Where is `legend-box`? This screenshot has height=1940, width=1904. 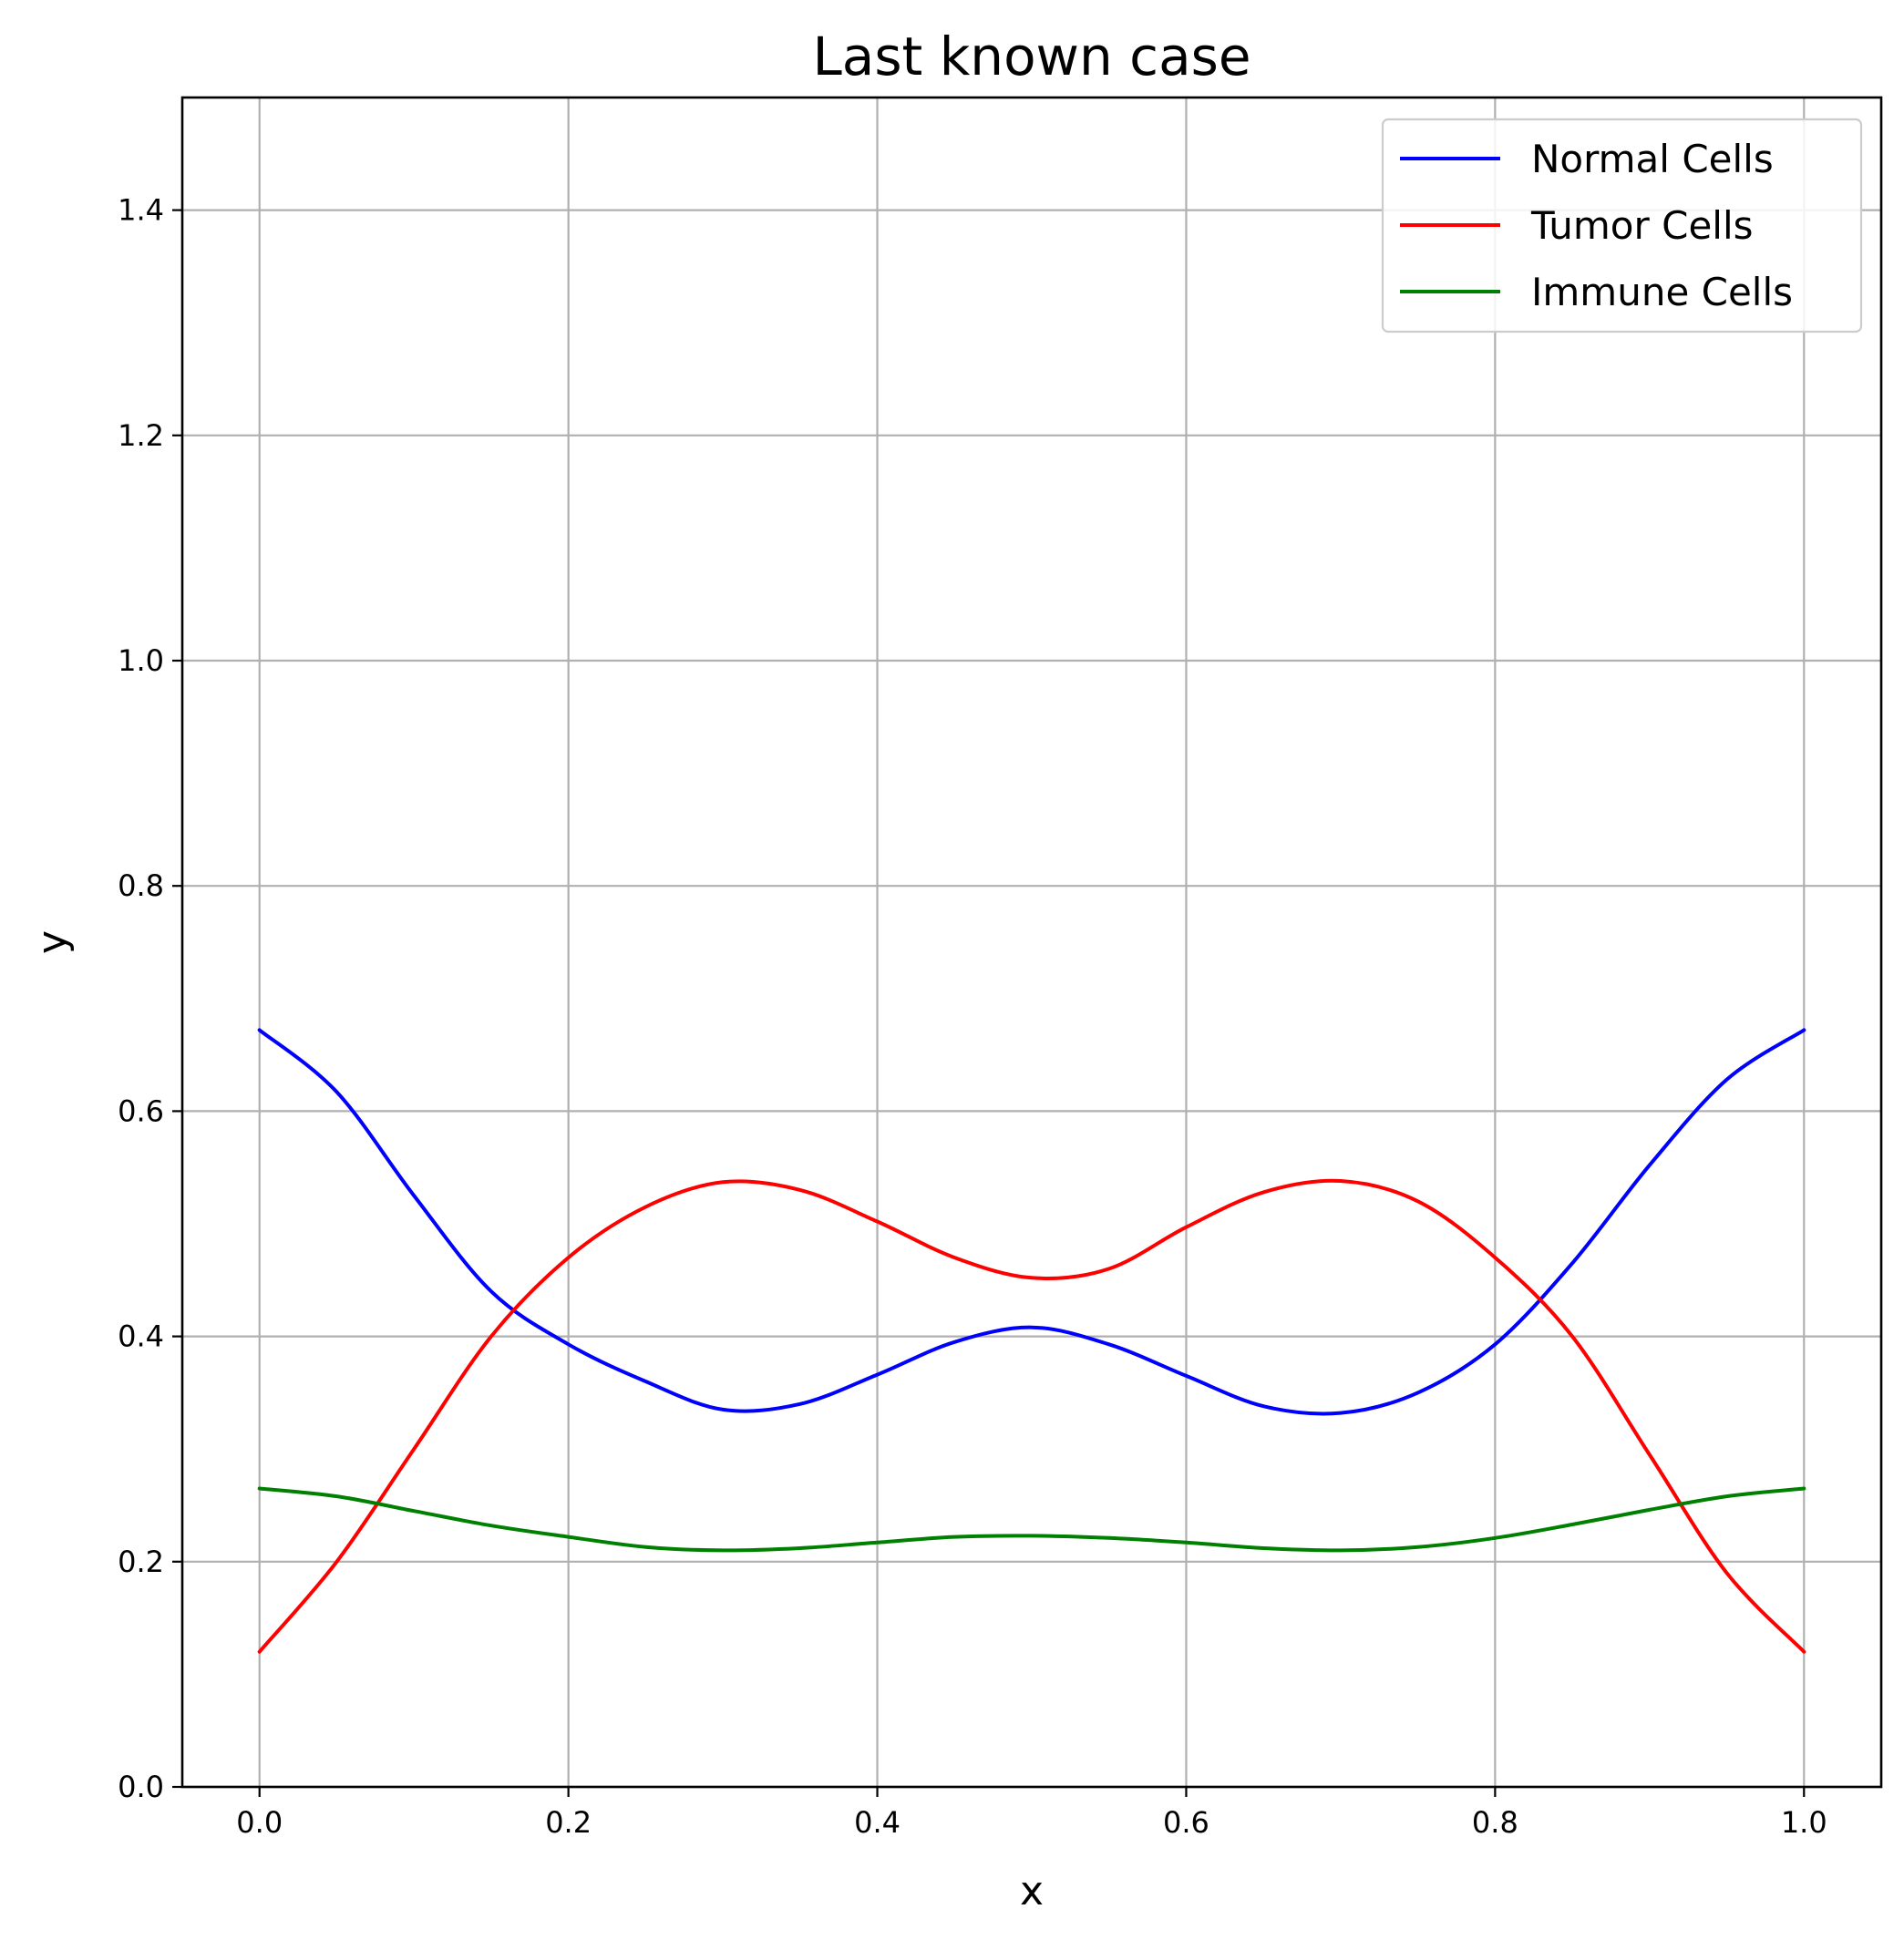 legend-box is located at coordinates (1622, 226).